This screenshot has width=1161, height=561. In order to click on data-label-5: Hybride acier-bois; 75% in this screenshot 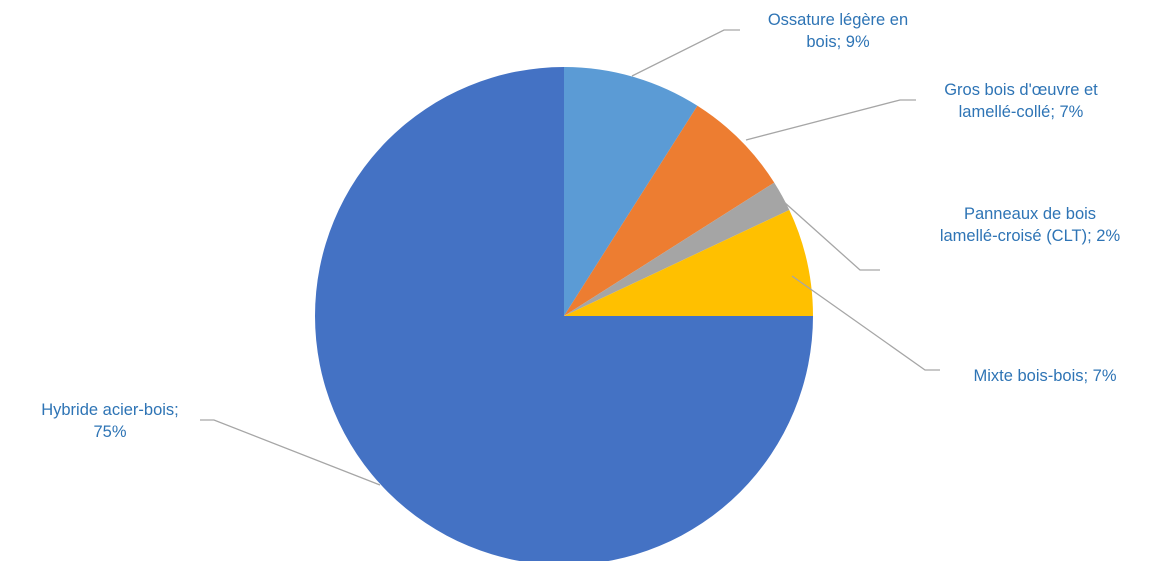, I will do `click(110, 421)`.